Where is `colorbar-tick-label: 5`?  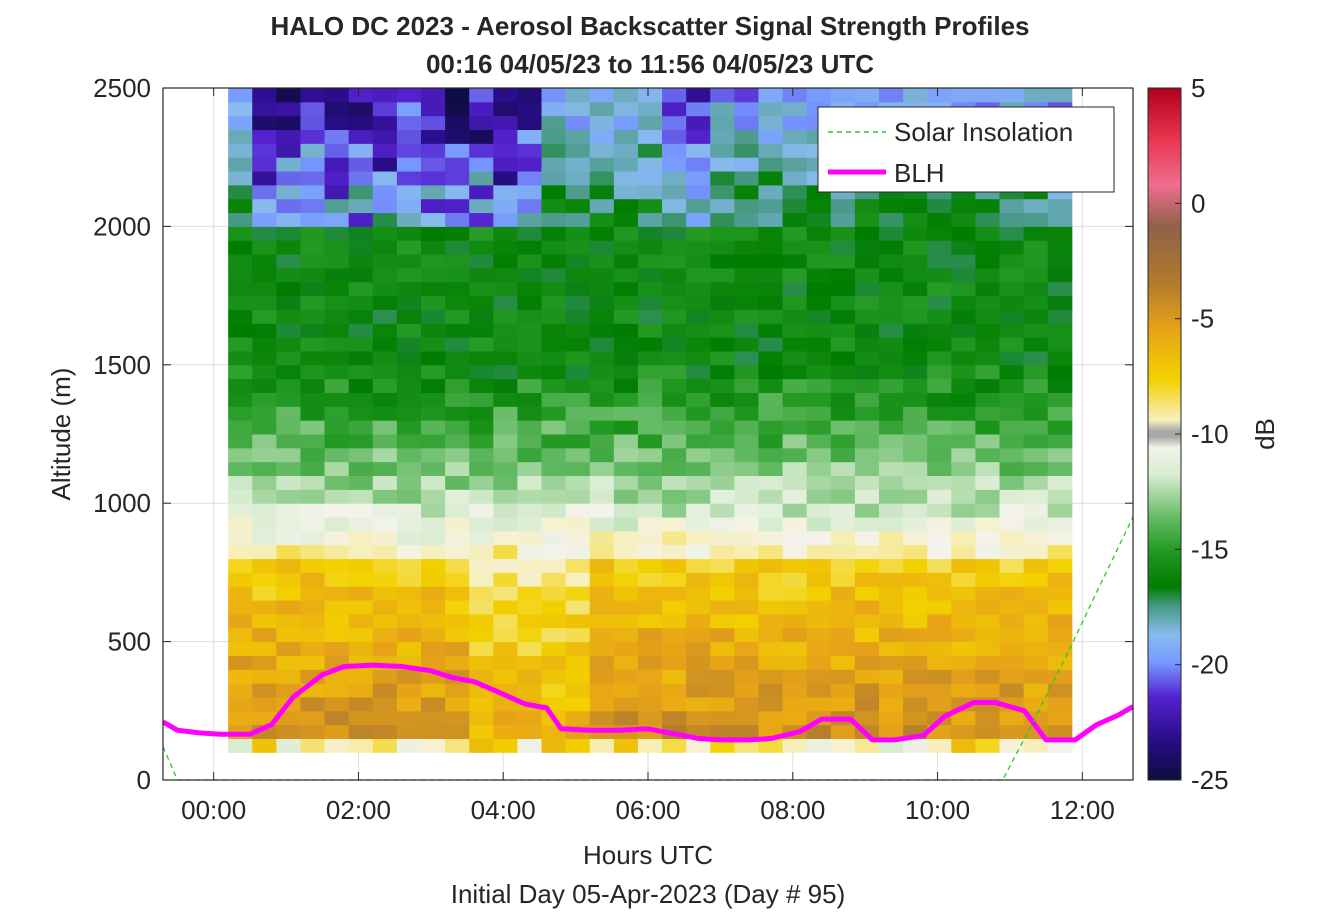
colorbar-tick-label: 5 is located at coordinates (1198, 88).